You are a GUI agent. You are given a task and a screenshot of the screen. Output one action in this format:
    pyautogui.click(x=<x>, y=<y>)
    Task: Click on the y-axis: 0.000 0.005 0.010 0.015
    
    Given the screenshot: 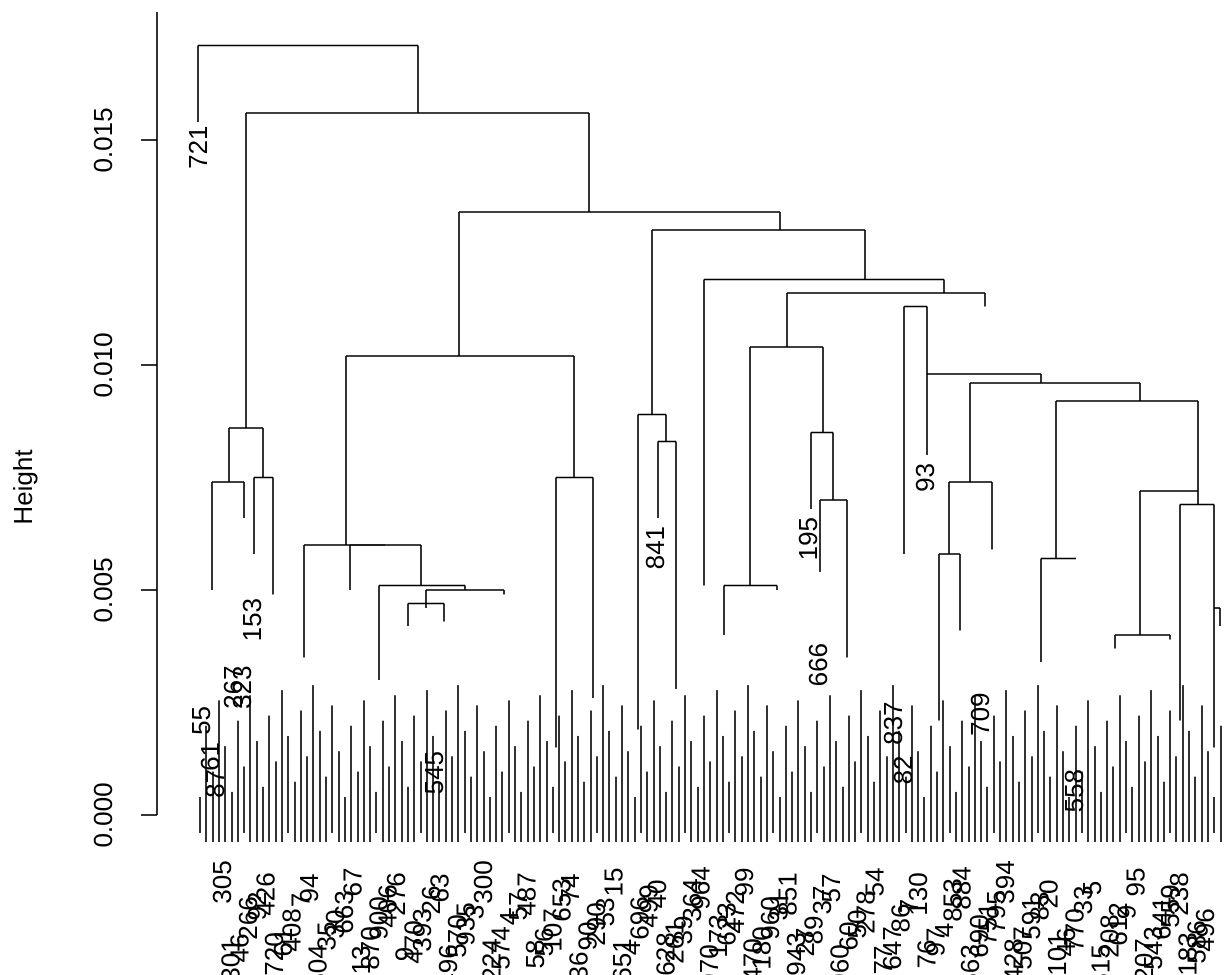 What is the action you would take?
    pyautogui.click(x=123, y=430)
    